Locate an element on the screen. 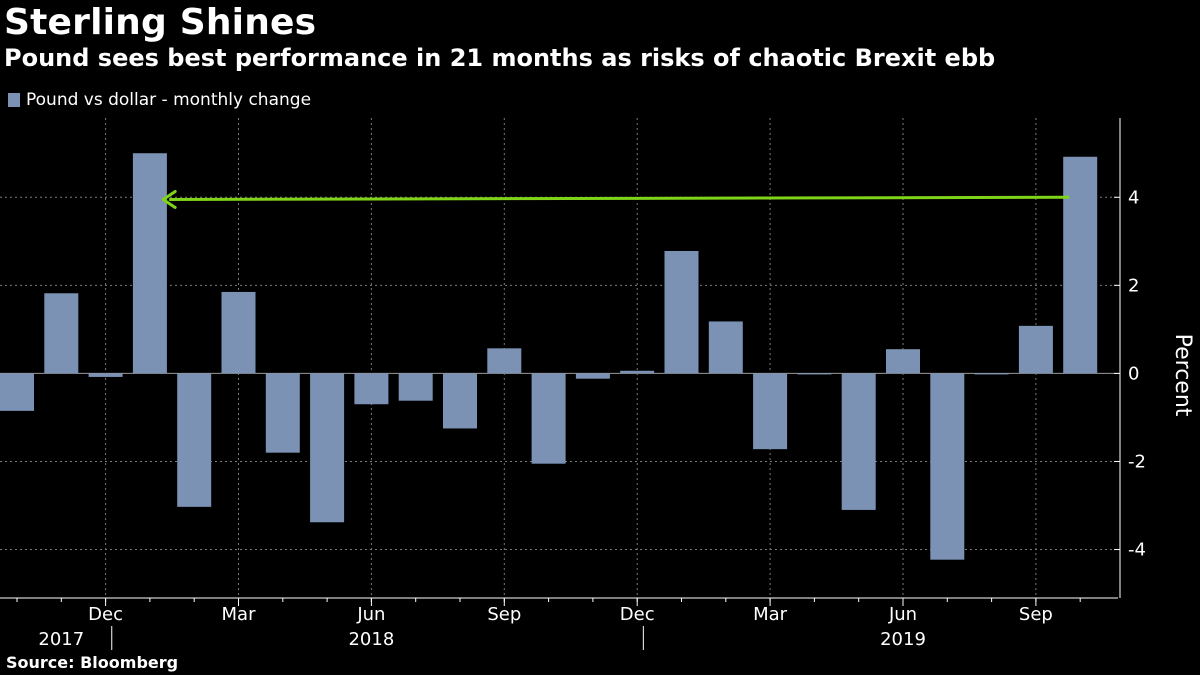  bar-jan-2018 is located at coordinates (149, 263).